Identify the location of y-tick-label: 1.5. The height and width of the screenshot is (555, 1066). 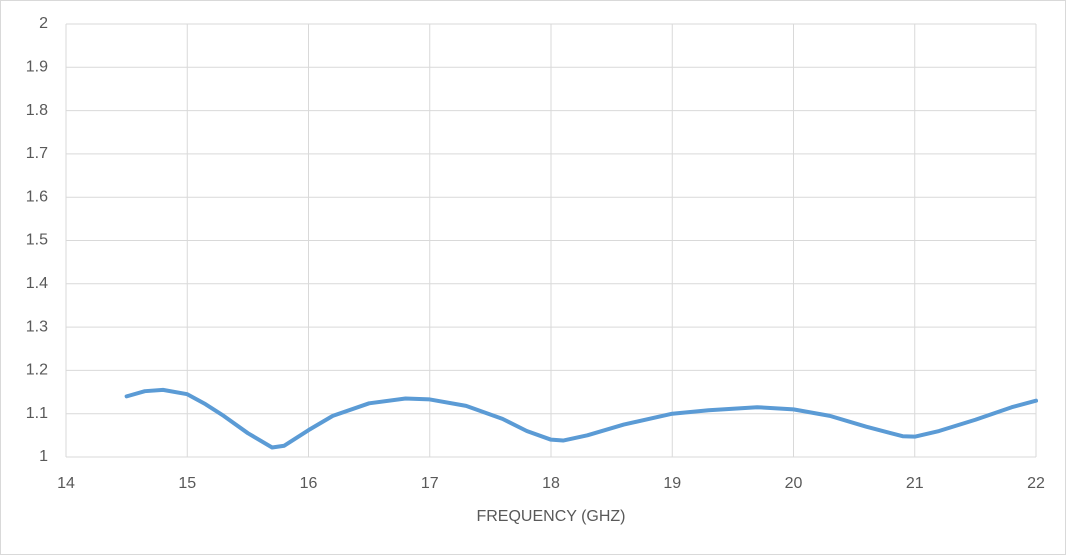
(37, 240).